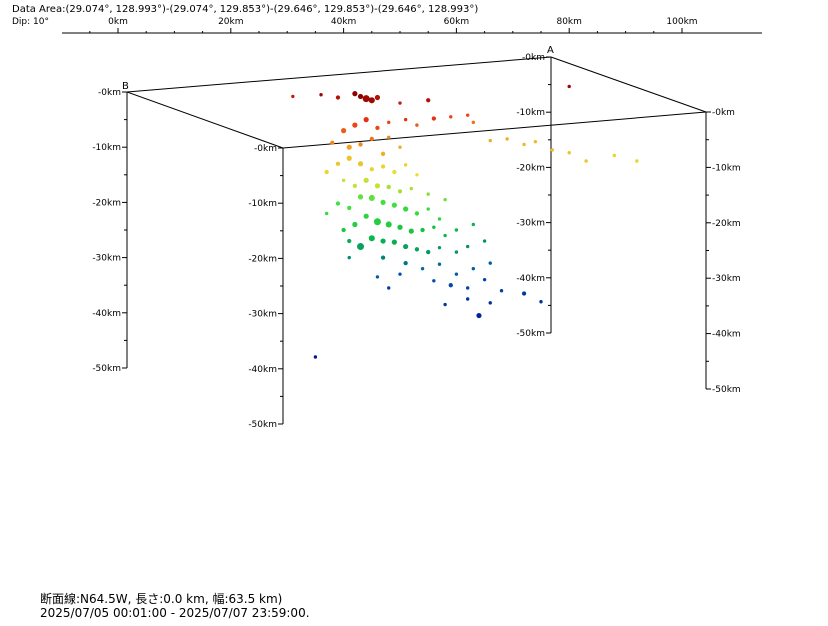 Image resolution: width=828 pixels, height=626 pixels. What do you see at coordinates (343, 22) in the screenshot?
I see `distance-tick-label: 40km` at bounding box center [343, 22].